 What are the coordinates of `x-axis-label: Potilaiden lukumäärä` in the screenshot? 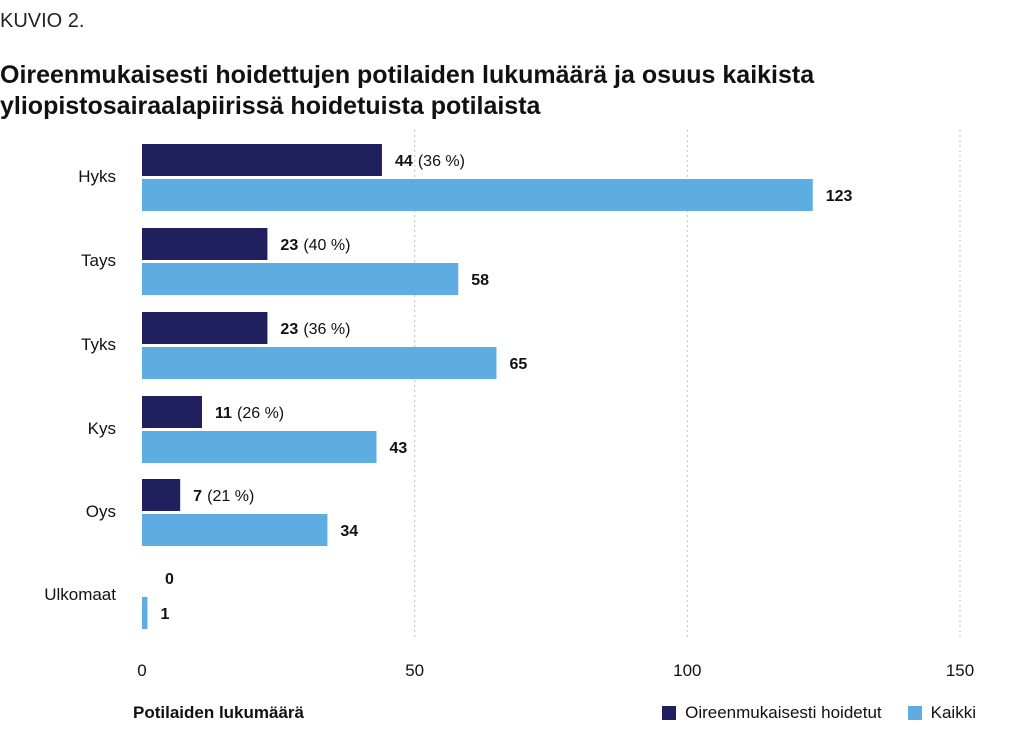 It's located at (218, 712).